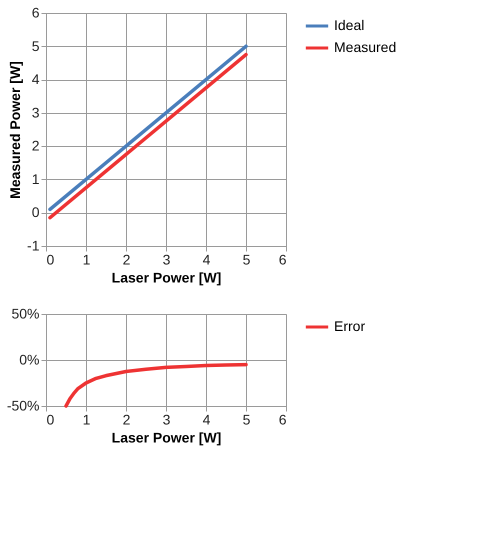 The height and width of the screenshot is (533, 493). I want to click on y-axis-title: Measured Power [W], so click(15, 130).